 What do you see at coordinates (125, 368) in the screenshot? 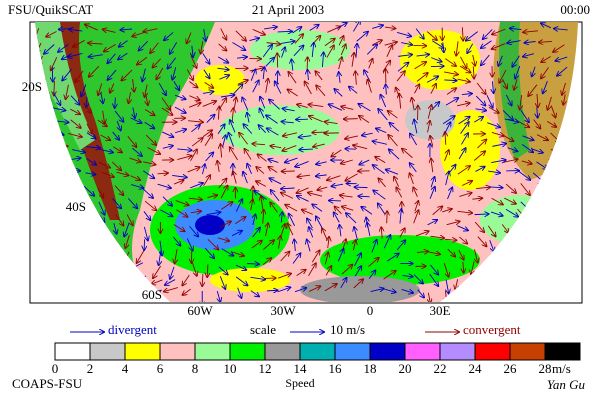
I see `colorbar-tick-label: 4` at bounding box center [125, 368].